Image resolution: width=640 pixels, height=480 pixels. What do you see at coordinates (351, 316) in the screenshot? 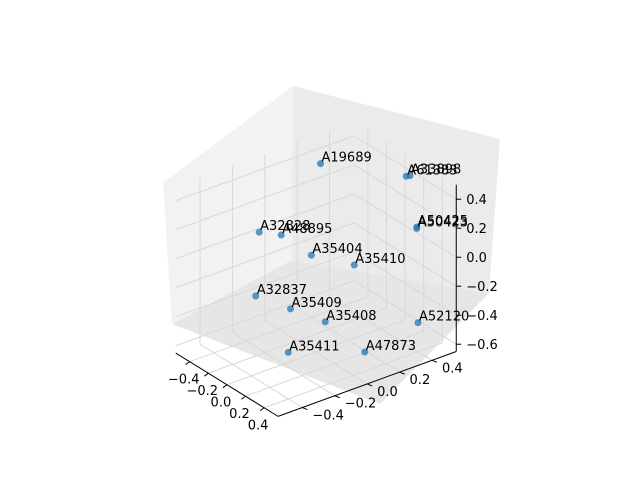
I see `data-point-label: A35408` at bounding box center [351, 316].